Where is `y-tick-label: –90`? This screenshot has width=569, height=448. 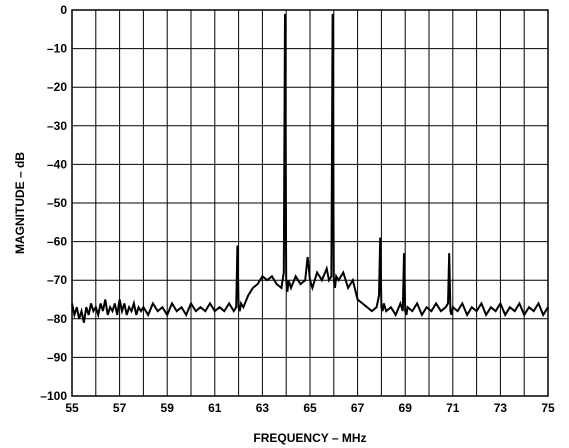
y-tick-label: –90 is located at coordinates (57, 357).